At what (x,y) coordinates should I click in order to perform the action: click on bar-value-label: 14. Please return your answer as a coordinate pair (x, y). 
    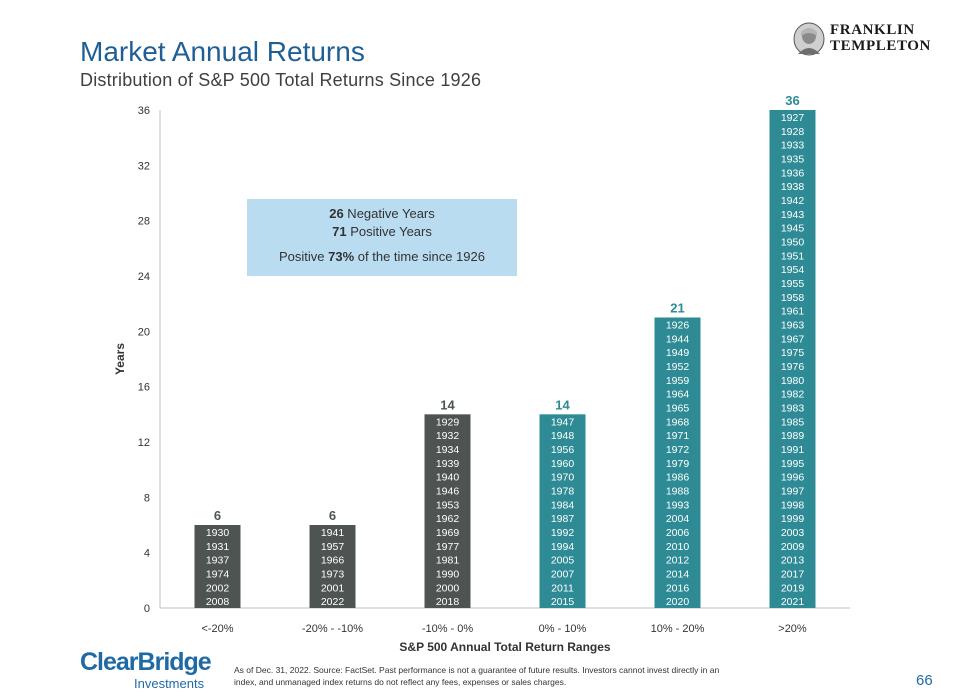
    Looking at the image, I should click on (447, 404).